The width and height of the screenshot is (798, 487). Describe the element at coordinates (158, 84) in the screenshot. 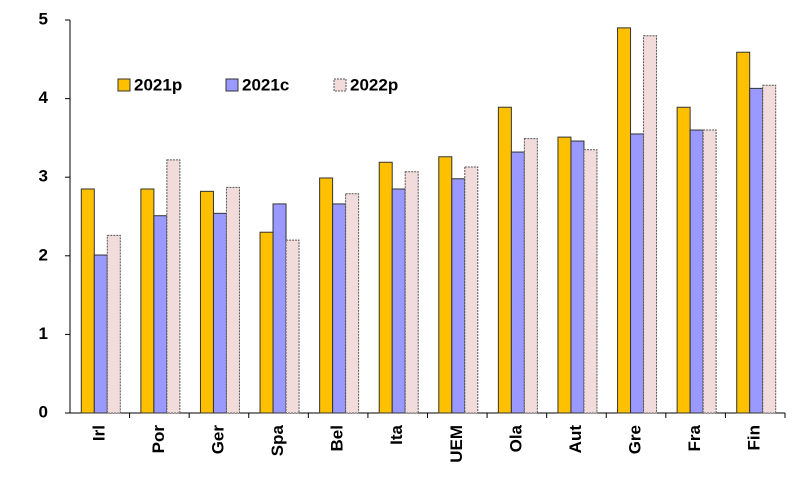

I see `legend-label: 2021p` at that location.